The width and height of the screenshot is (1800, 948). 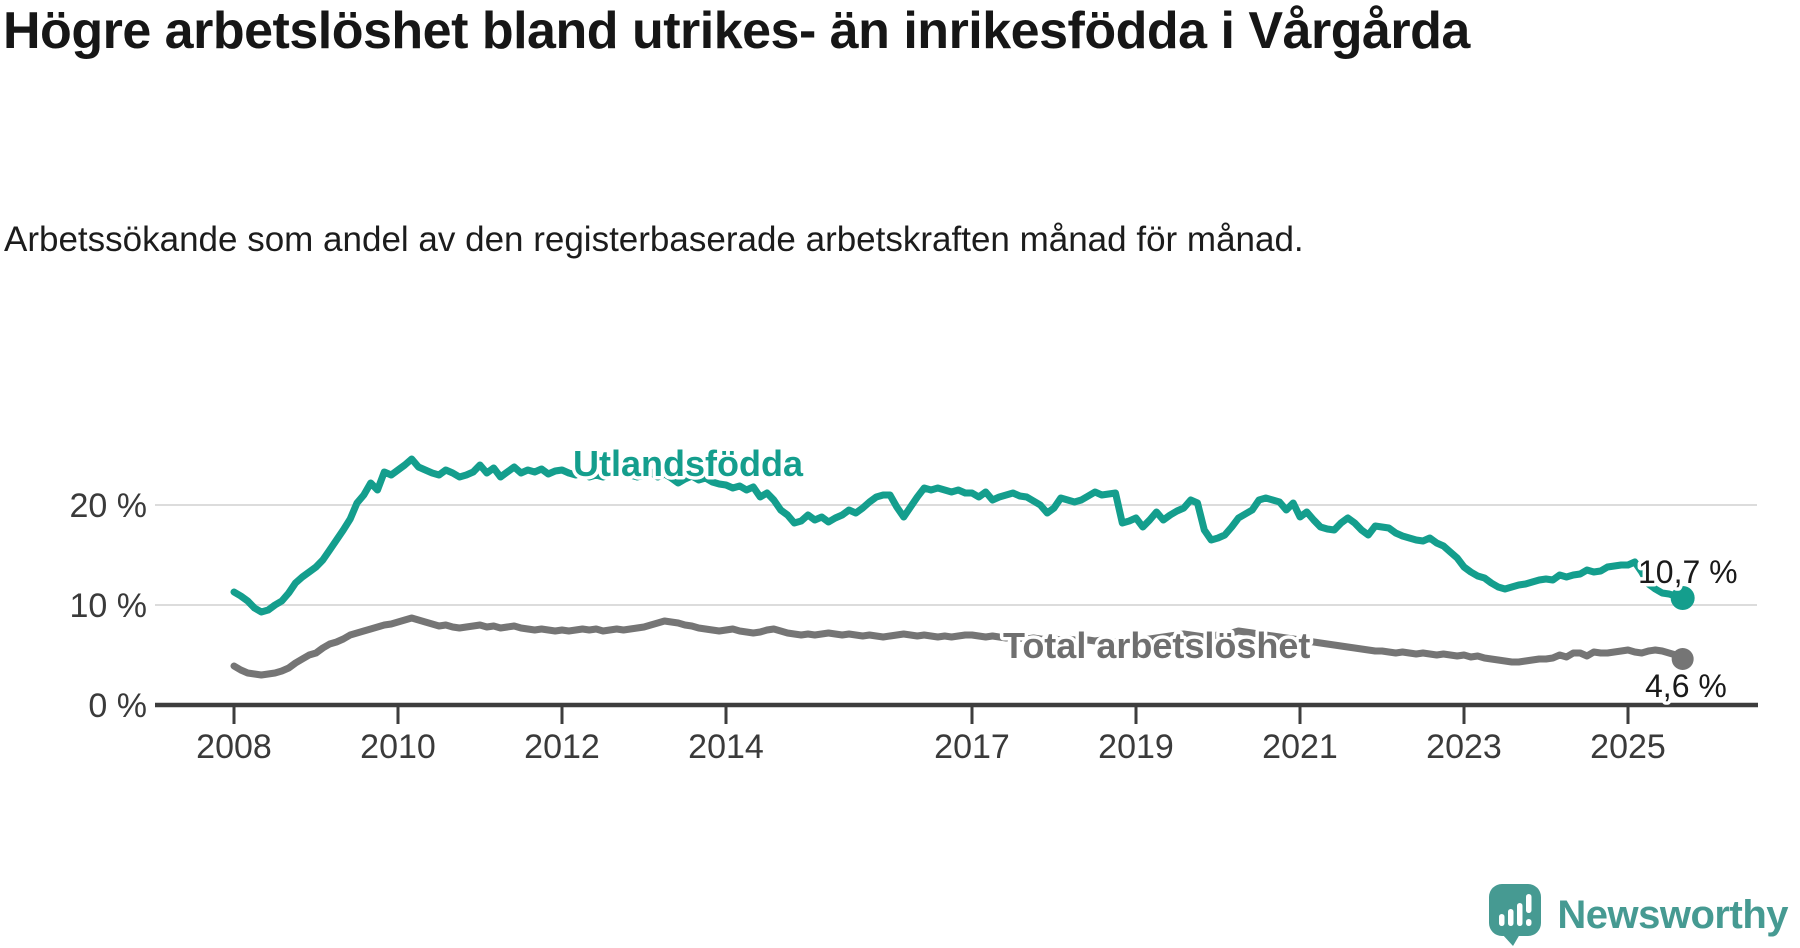 I want to click on series-label-utlandsfodda: Utlandsfödda, so click(x=688, y=463).